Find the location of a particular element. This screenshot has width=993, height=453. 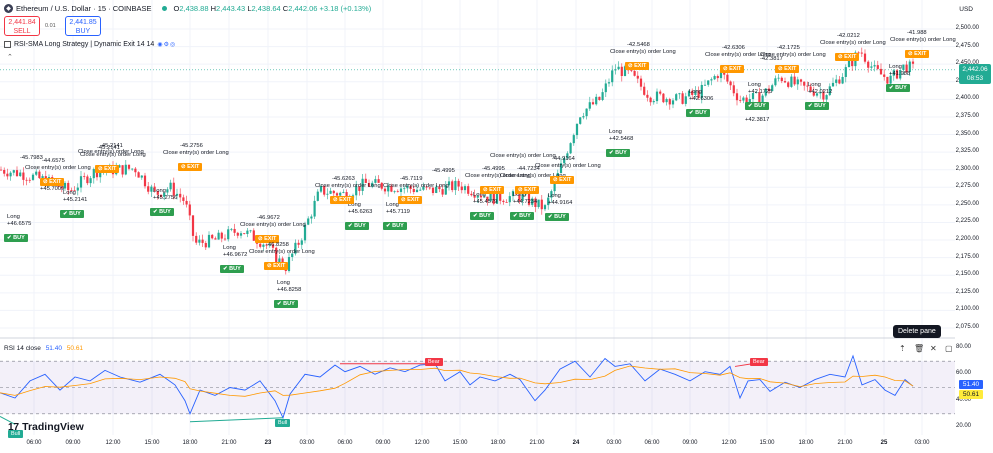

sell-button: 2,441.84 SELL is located at coordinates (22, 26).